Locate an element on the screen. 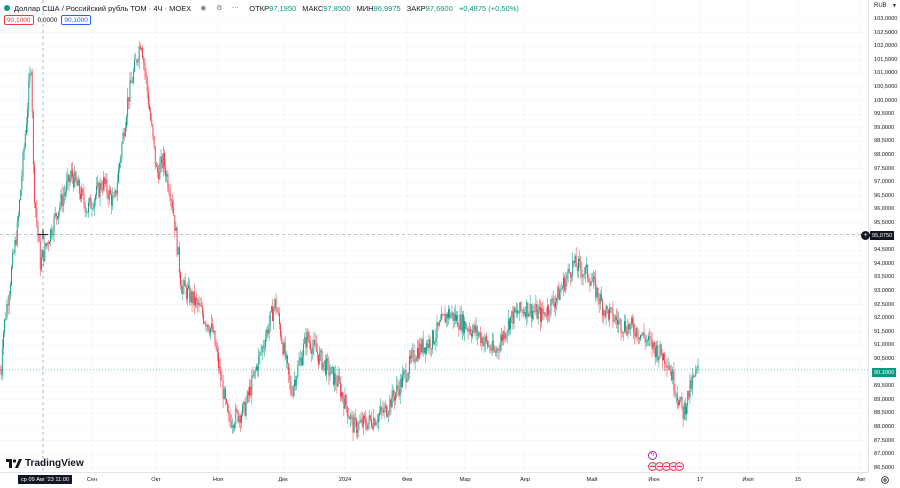 This screenshot has height=488, width=900. time-tick: Ноя is located at coordinates (218, 480).